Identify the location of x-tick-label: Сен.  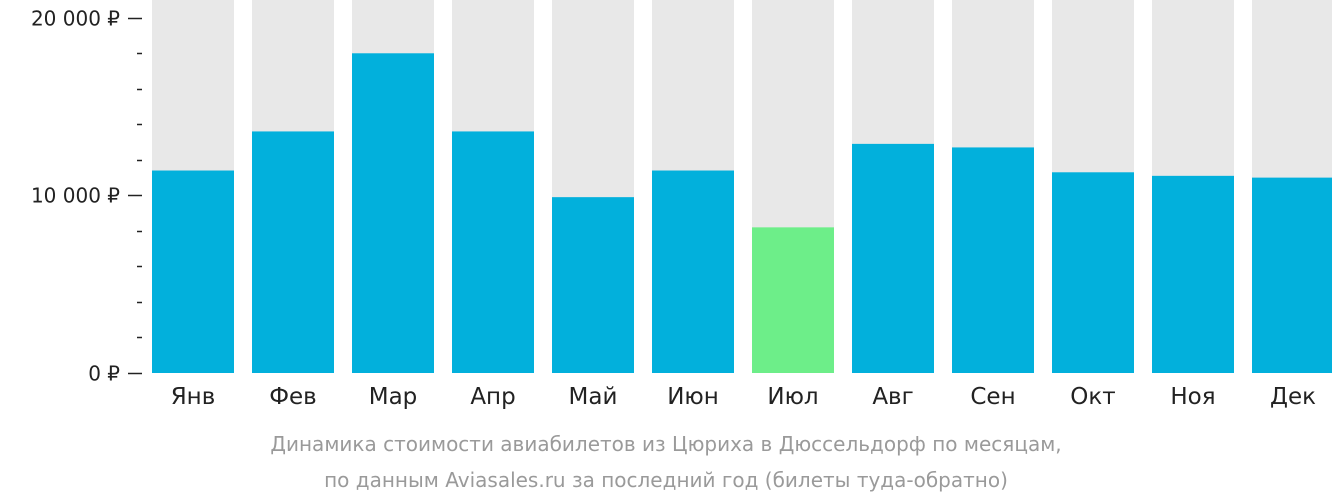
(992, 397).